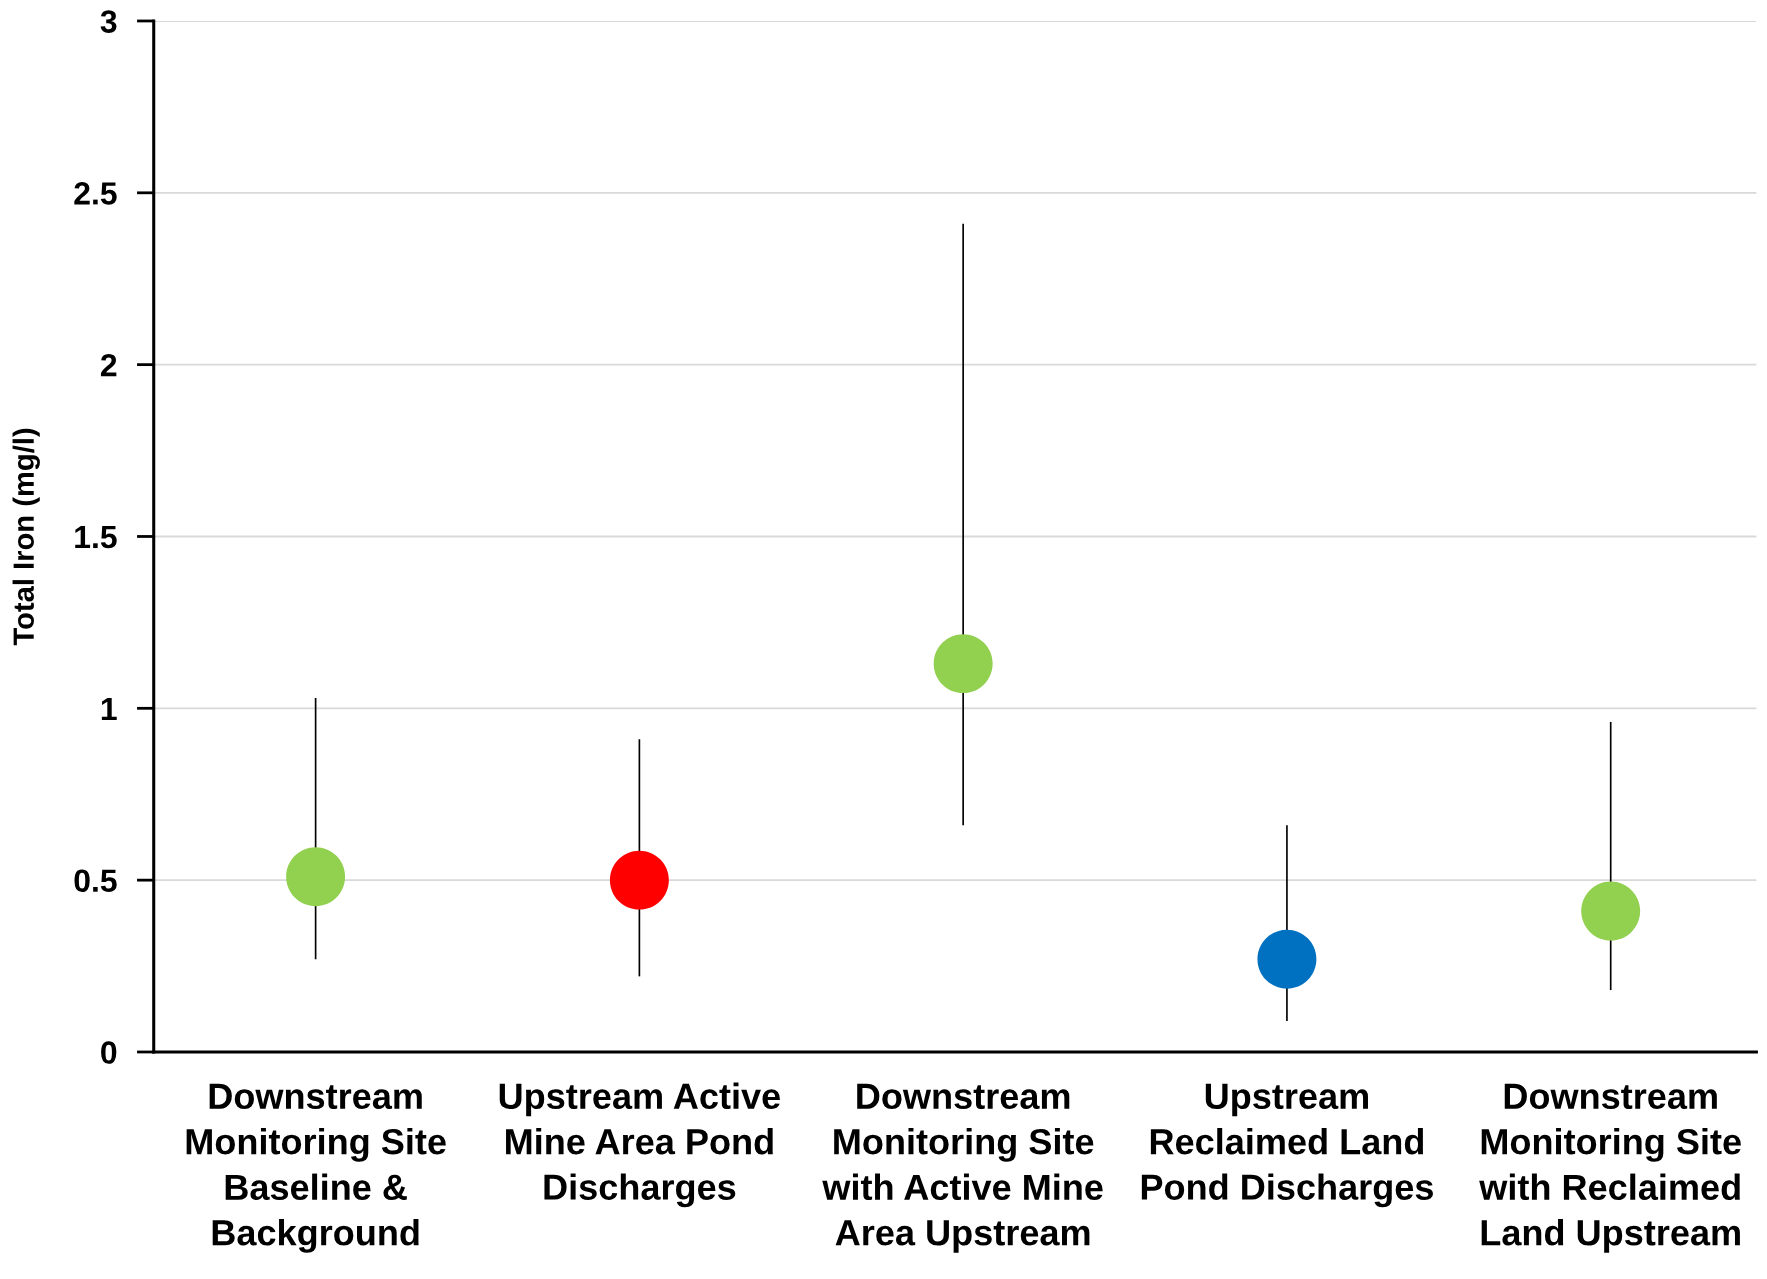  What do you see at coordinates (109, 708) in the screenshot?
I see `y-tick-label: 1` at bounding box center [109, 708].